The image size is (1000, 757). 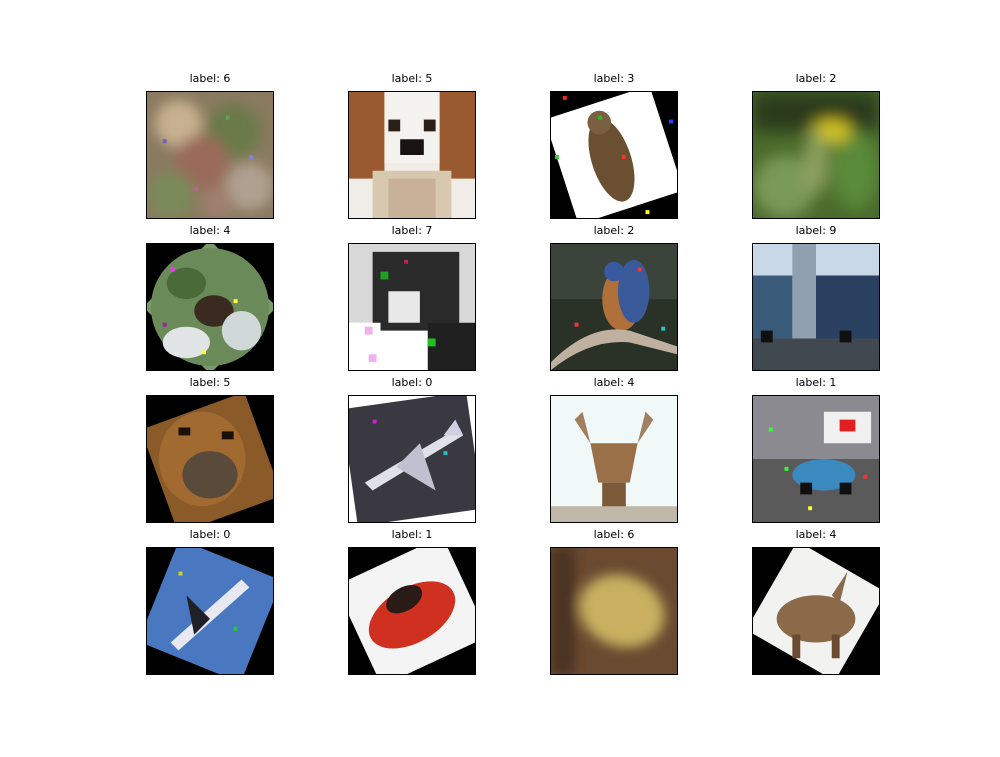 What do you see at coordinates (614, 78) in the screenshot?
I see `panel-title: label: 3` at bounding box center [614, 78].